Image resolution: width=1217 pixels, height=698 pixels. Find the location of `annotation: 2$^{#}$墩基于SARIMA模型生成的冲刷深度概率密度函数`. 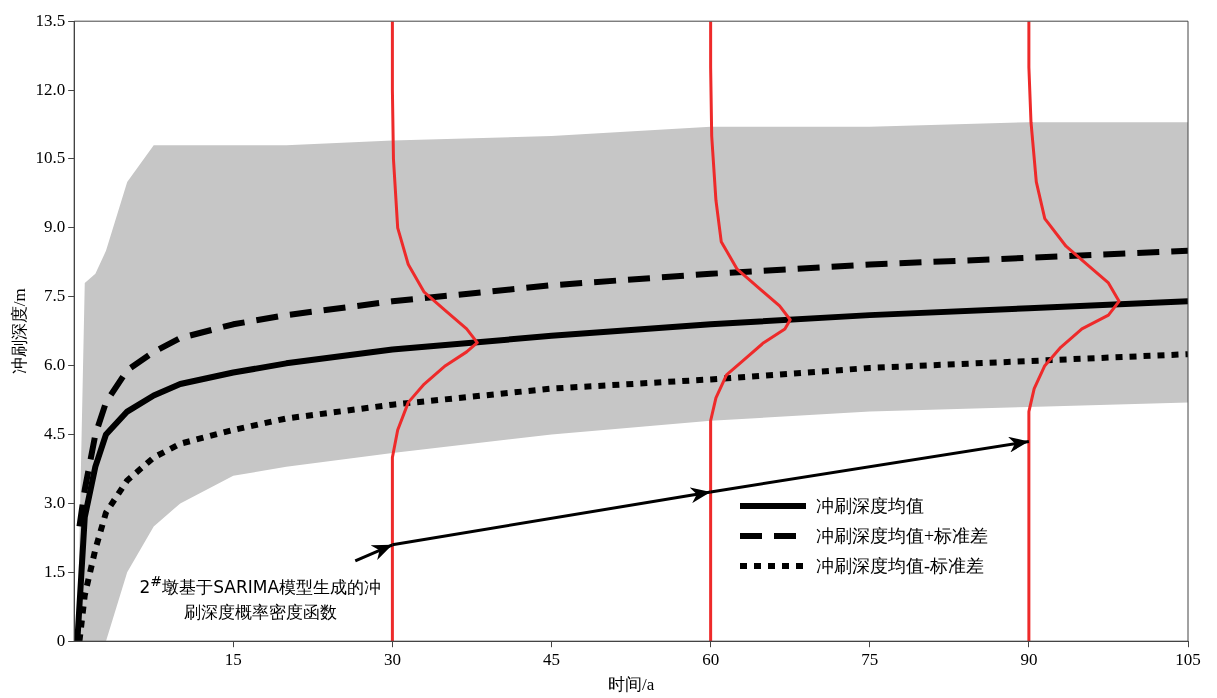

annotation: 2$^{#}$墩基于SARIMA模型生成的冲刷深度概率密度函数 is located at coordinates (260, 598).